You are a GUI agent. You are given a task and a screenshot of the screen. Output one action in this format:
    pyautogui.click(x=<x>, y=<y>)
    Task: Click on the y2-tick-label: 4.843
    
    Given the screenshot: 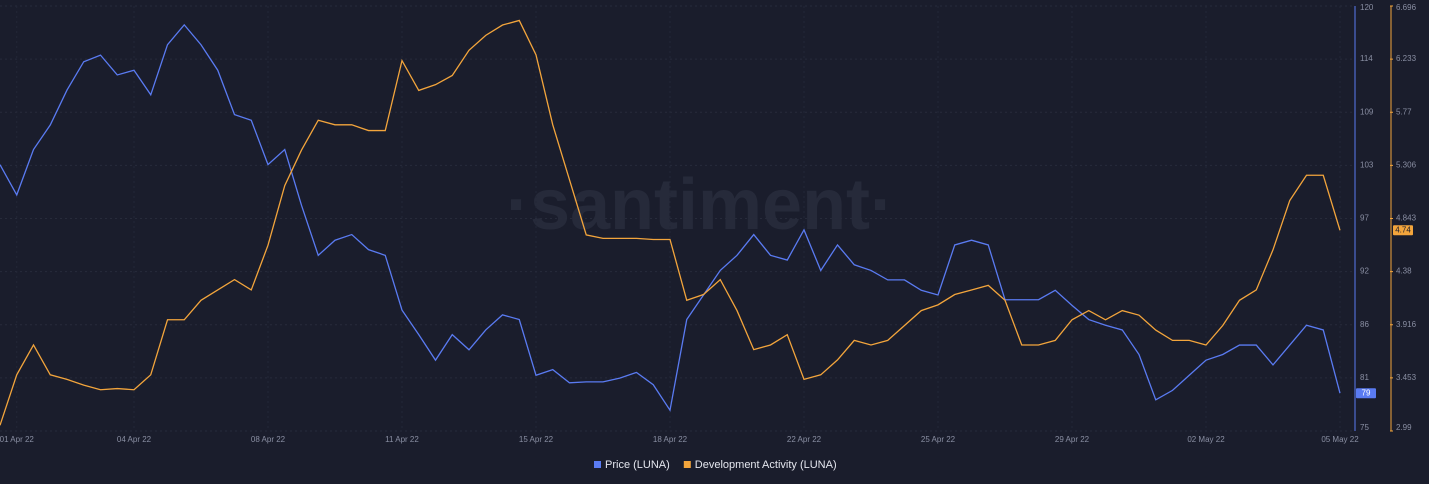 What is the action you would take?
    pyautogui.click(x=1406, y=218)
    